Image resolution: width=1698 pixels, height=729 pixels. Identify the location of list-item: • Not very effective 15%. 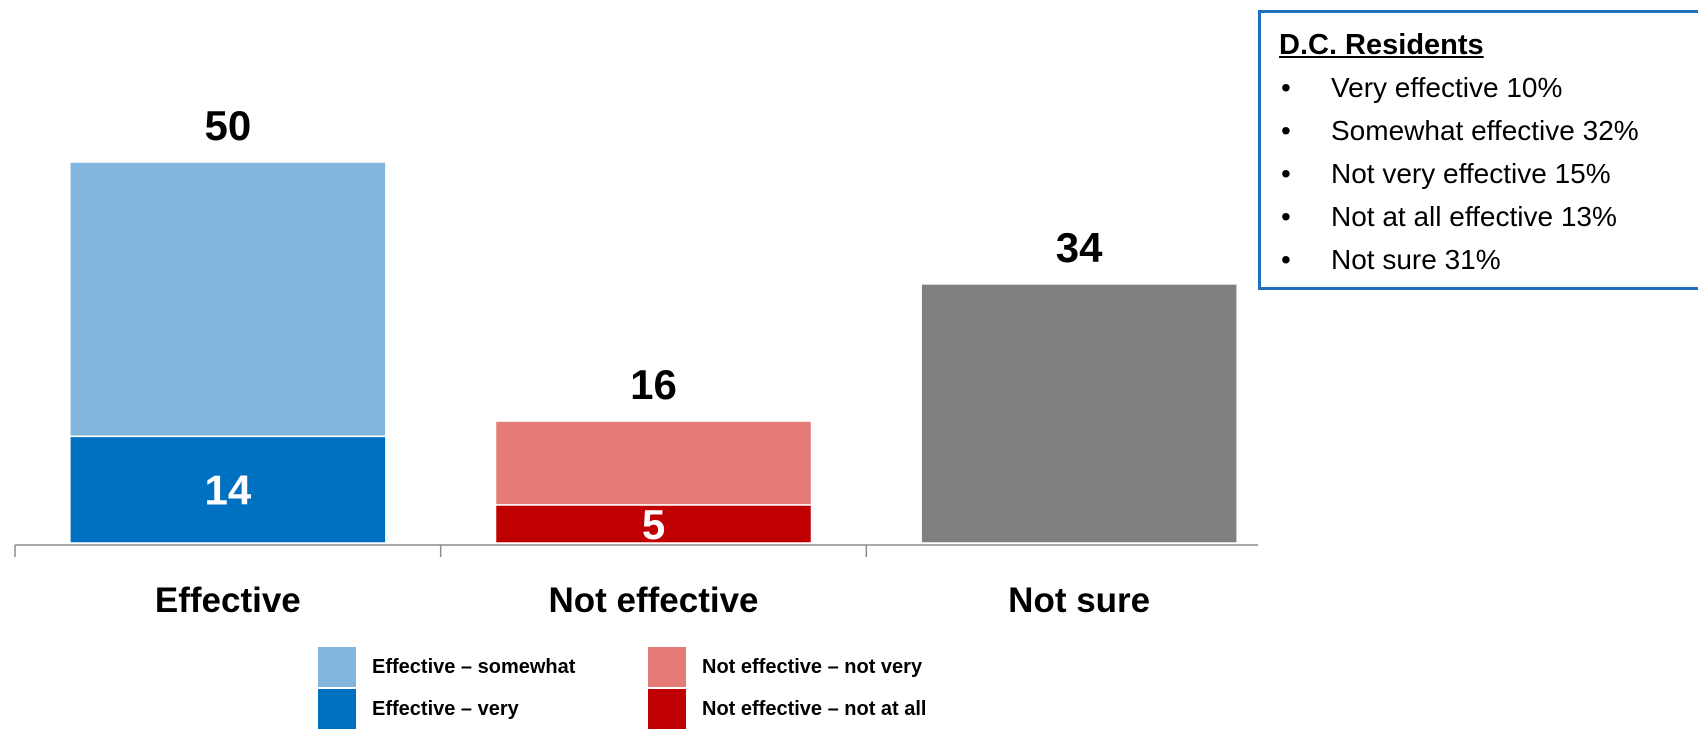
(1488, 173).